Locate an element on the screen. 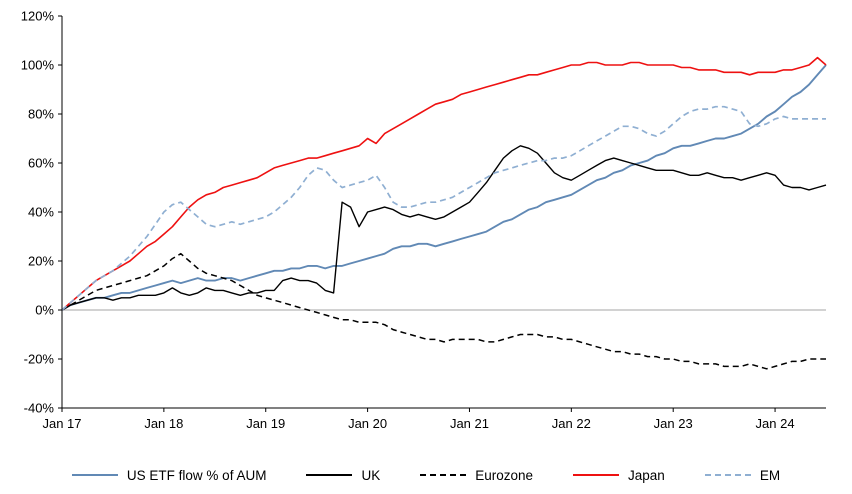  y-tick-label: 60% is located at coordinates (41, 163).